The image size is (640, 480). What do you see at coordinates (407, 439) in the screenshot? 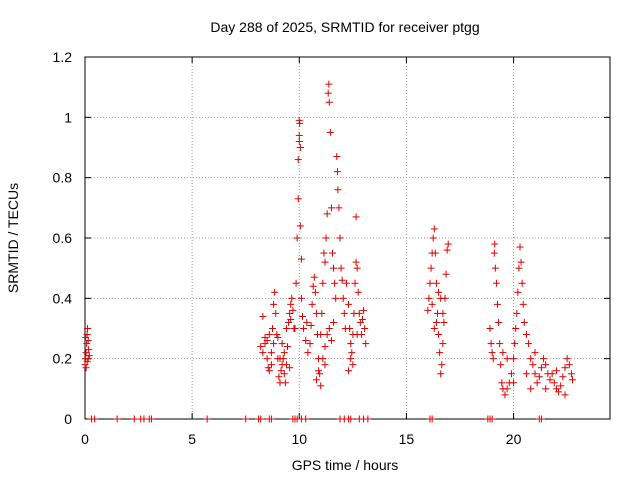
I see `x-tick-label: 15` at bounding box center [407, 439].